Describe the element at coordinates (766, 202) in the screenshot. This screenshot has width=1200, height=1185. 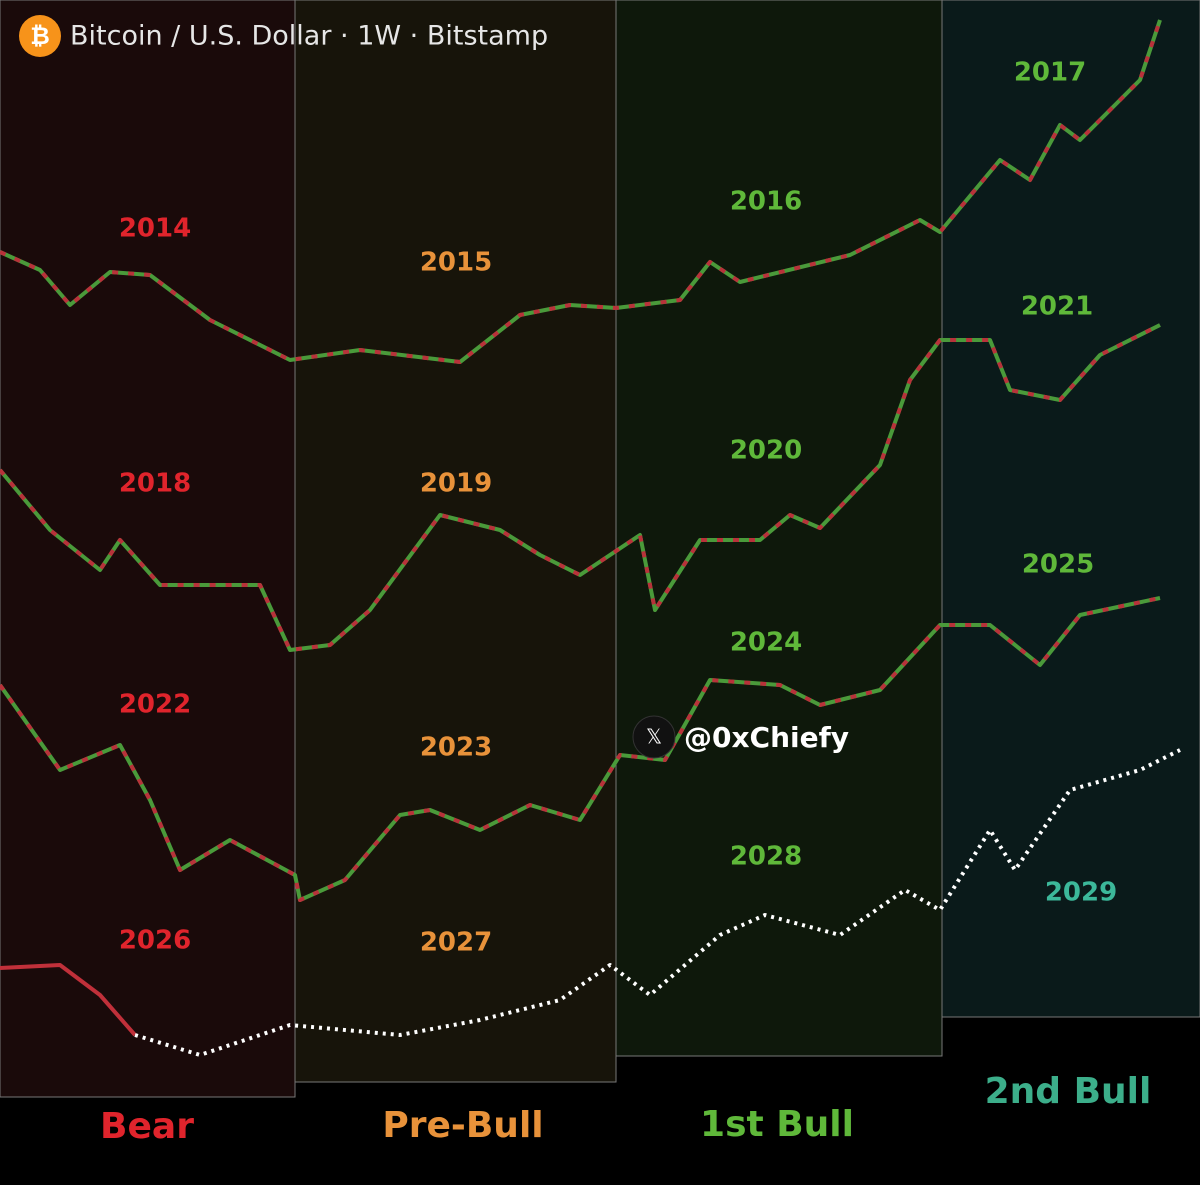
I see `year-label: 2016` at that location.